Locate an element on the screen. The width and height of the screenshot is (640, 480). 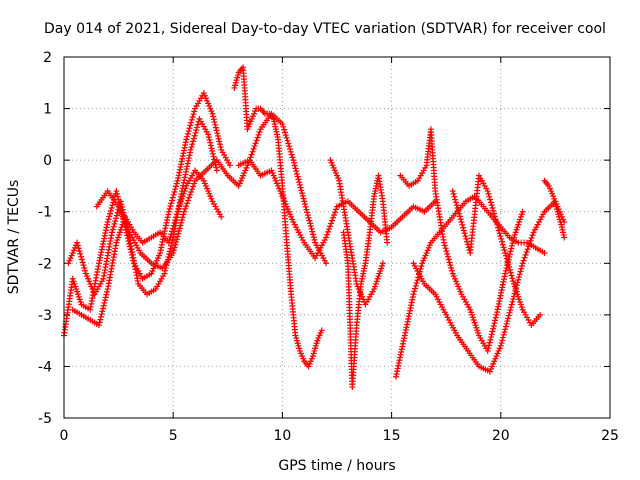
y-tick-label: -1 is located at coordinates (45, 213).